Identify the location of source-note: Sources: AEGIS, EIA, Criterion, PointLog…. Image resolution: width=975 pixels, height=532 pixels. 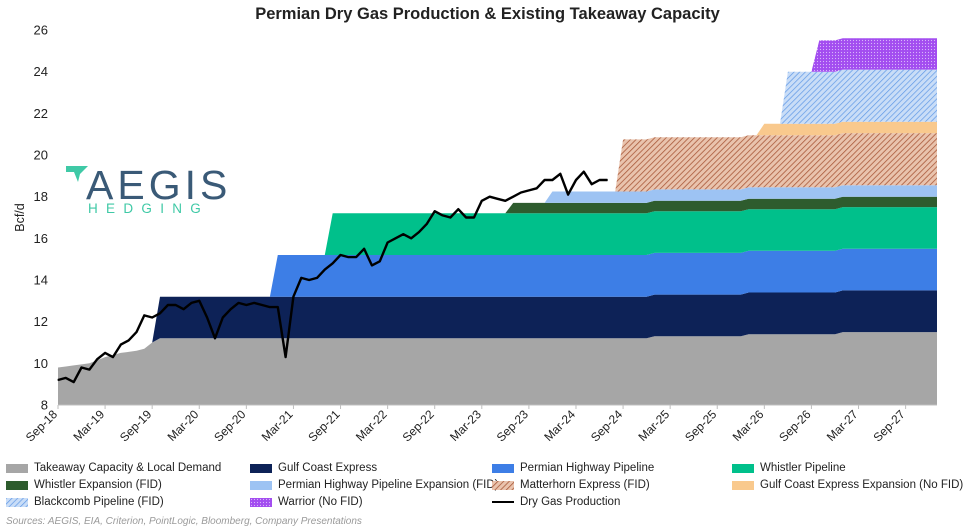
(184, 521).